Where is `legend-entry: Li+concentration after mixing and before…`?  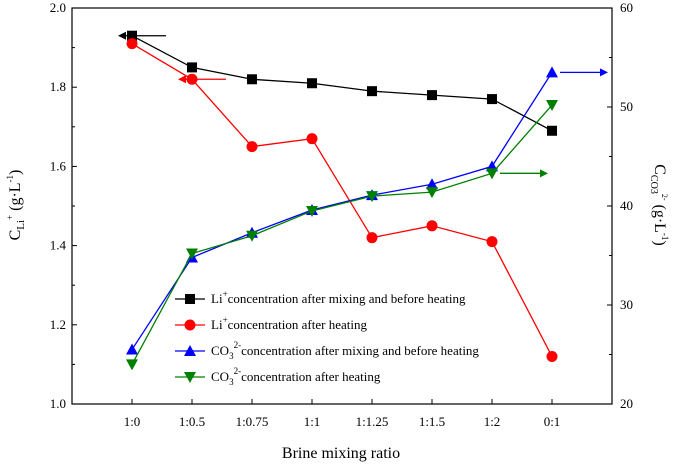
legend-entry: Li+concentration after mixing and before… is located at coordinates (320, 297).